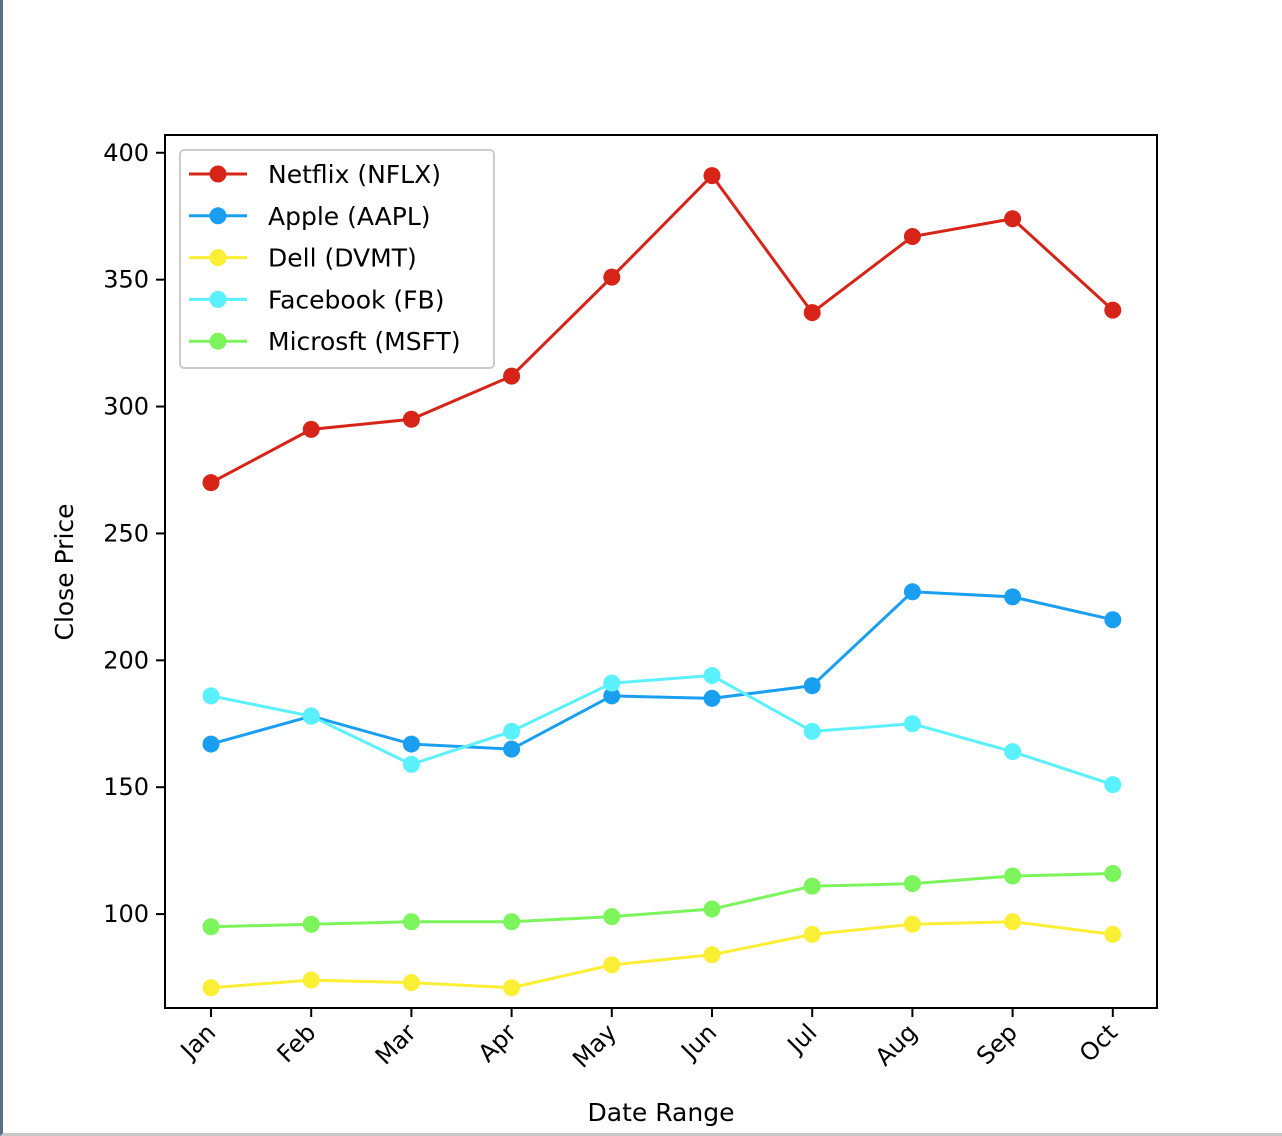  Describe the element at coordinates (297, 1043) in the screenshot. I see `x-tick-label: Feb` at that location.